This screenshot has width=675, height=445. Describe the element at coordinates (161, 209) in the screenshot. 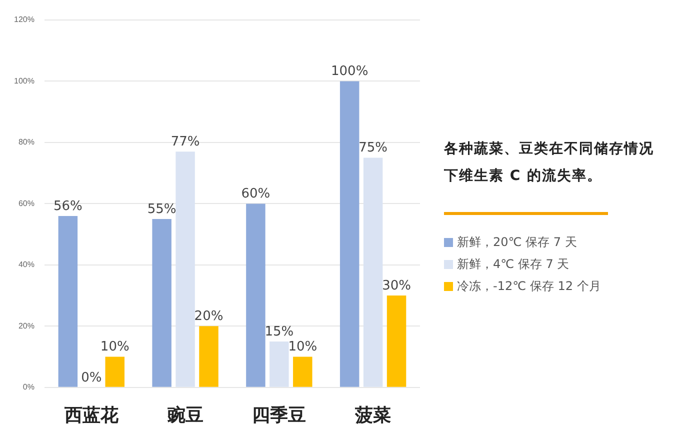

I see `data-label: 55%` at that location.